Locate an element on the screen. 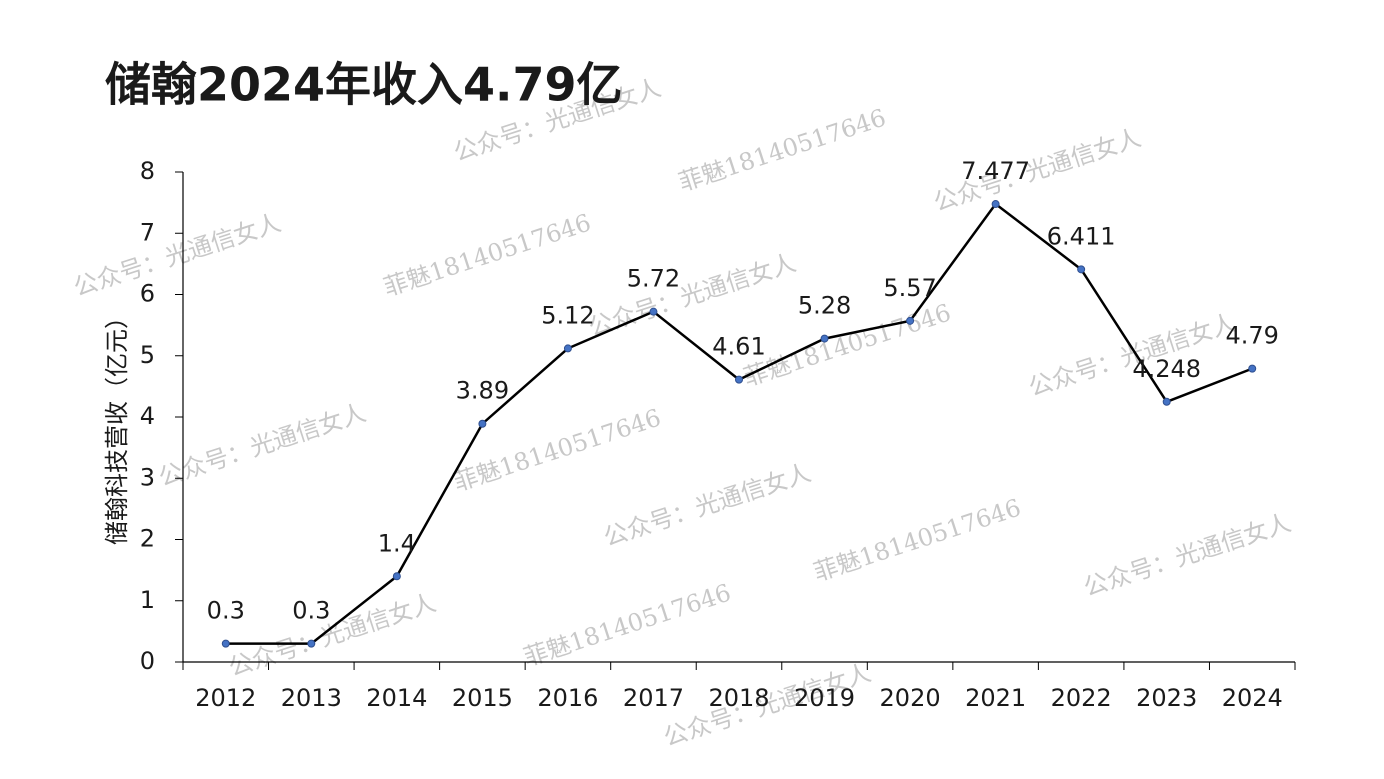 The image size is (1384, 779). data-label: 6.411 is located at coordinates (1081, 236).